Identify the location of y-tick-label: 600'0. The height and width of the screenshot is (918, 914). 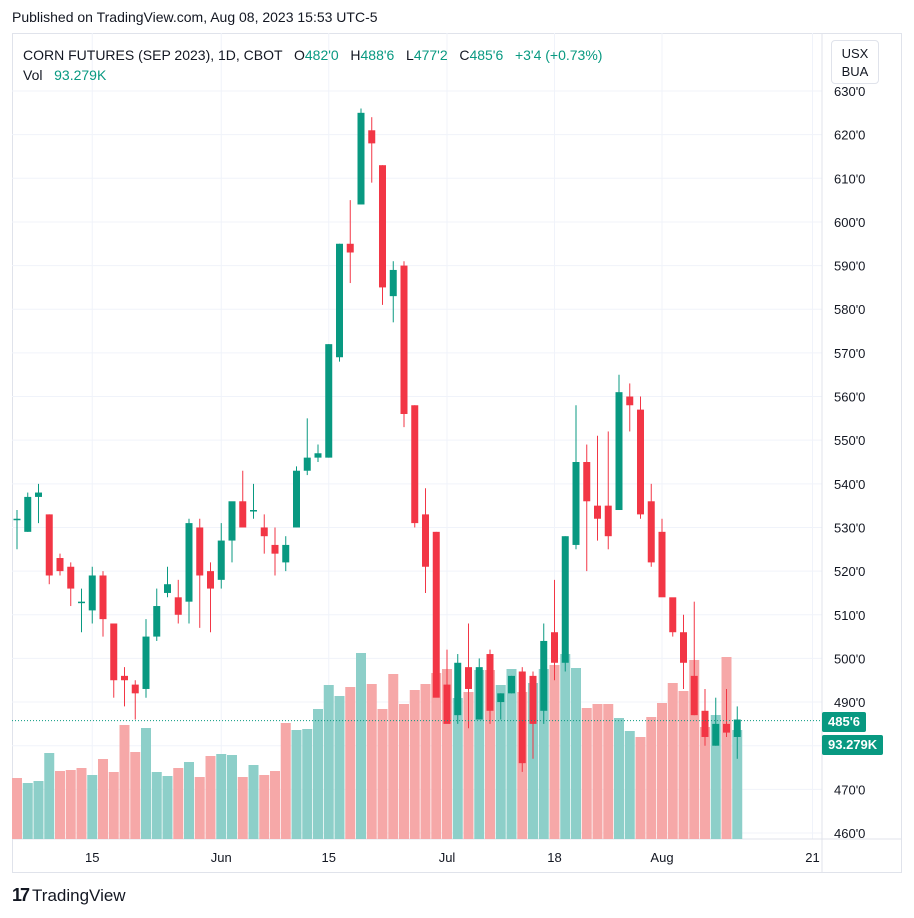
(849, 222).